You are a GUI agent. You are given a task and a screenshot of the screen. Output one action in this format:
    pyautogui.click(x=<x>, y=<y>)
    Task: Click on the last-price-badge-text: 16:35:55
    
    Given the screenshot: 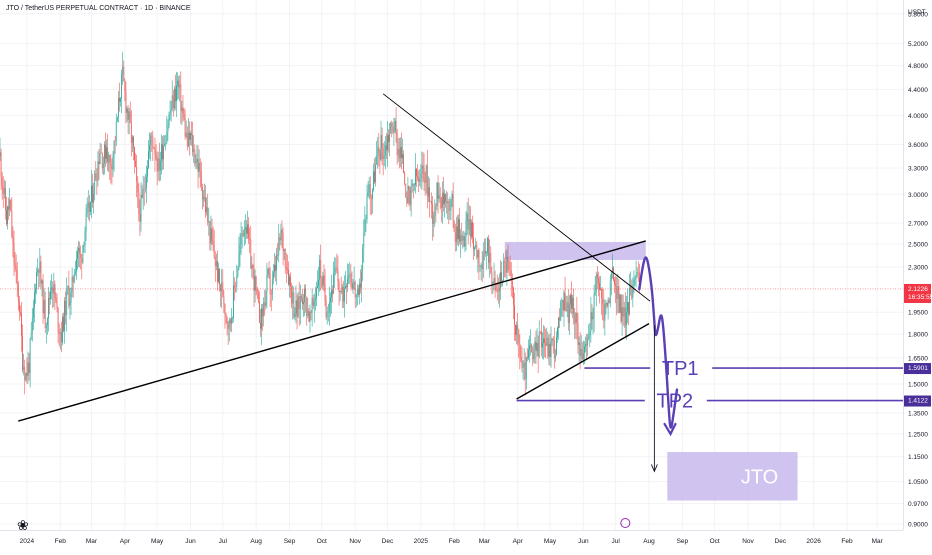 What is the action you would take?
    pyautogui.click(x=920, y=297)
    